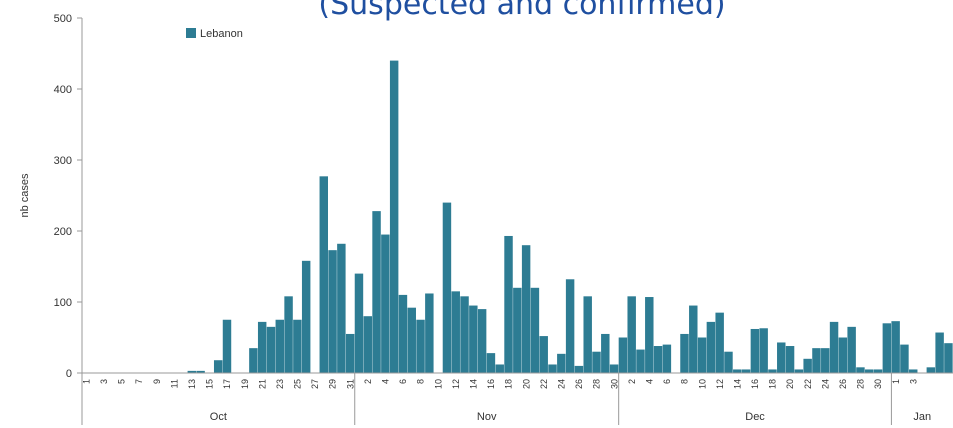 Image resolution: width=953 pixels, height=428 pixels. What do you see at coordinates (63, 232) in the screenshot?
I see `y-tick-label: 200` at bounding box center [63, 232].